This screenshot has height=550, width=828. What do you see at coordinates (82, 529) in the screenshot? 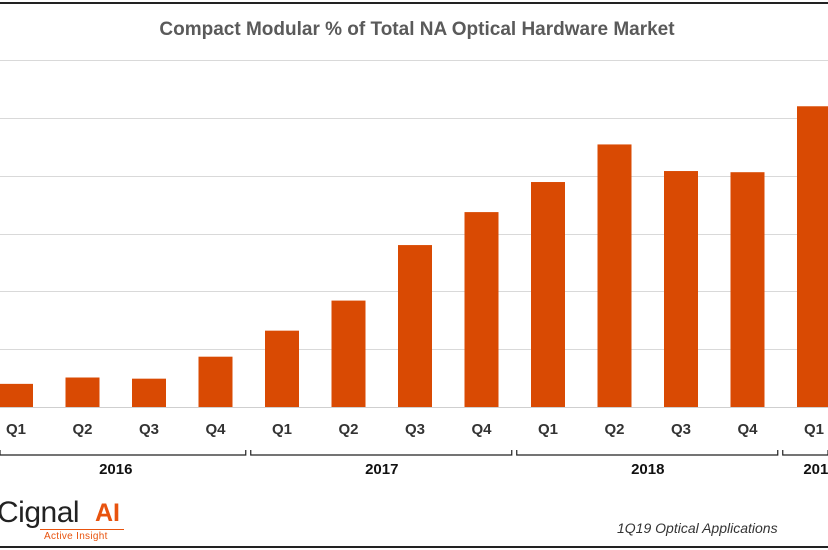
I see `logo-underline` at bounding box center [82, 529].